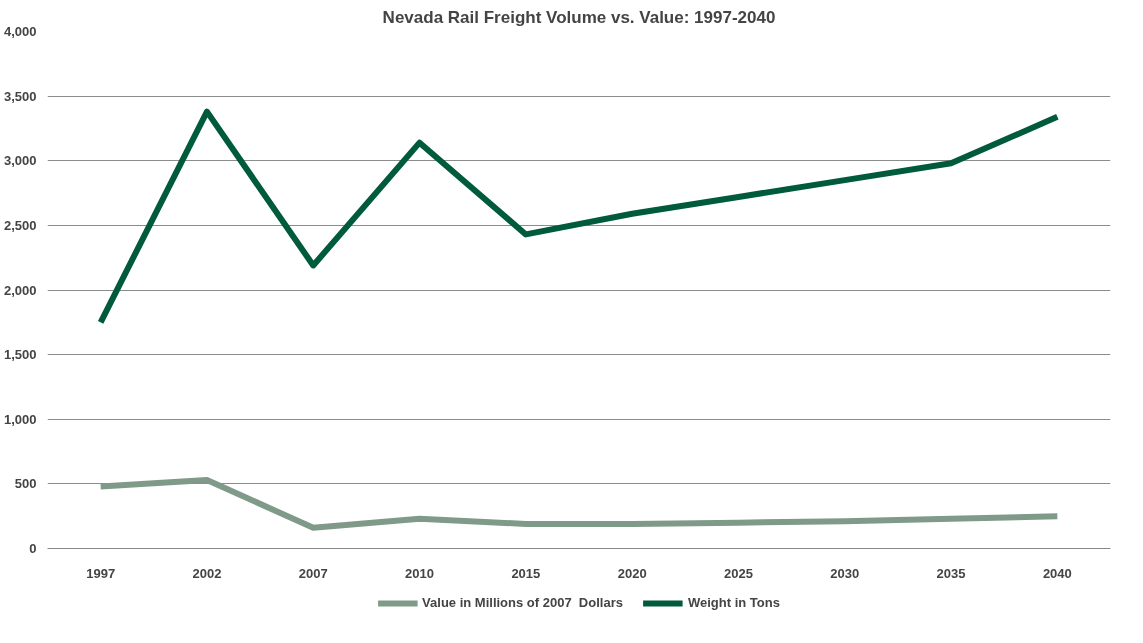 Image resolution: width=1143 pixels, height=643 pixels. I want to click on x-tick-label: 2030, so click(845, 573).